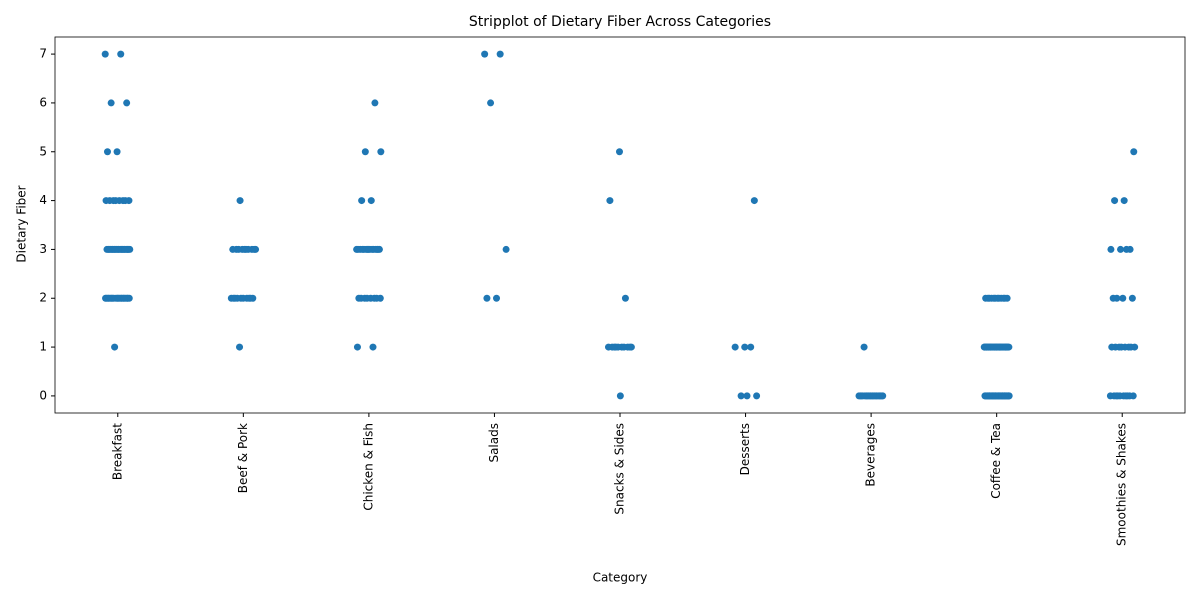 The width and height of the screenshot is (1200, 604). What do you see at coordinates (43, 102) in the screenshot?
I see `y-tick-label: 6` at bounding box center [43, 102].